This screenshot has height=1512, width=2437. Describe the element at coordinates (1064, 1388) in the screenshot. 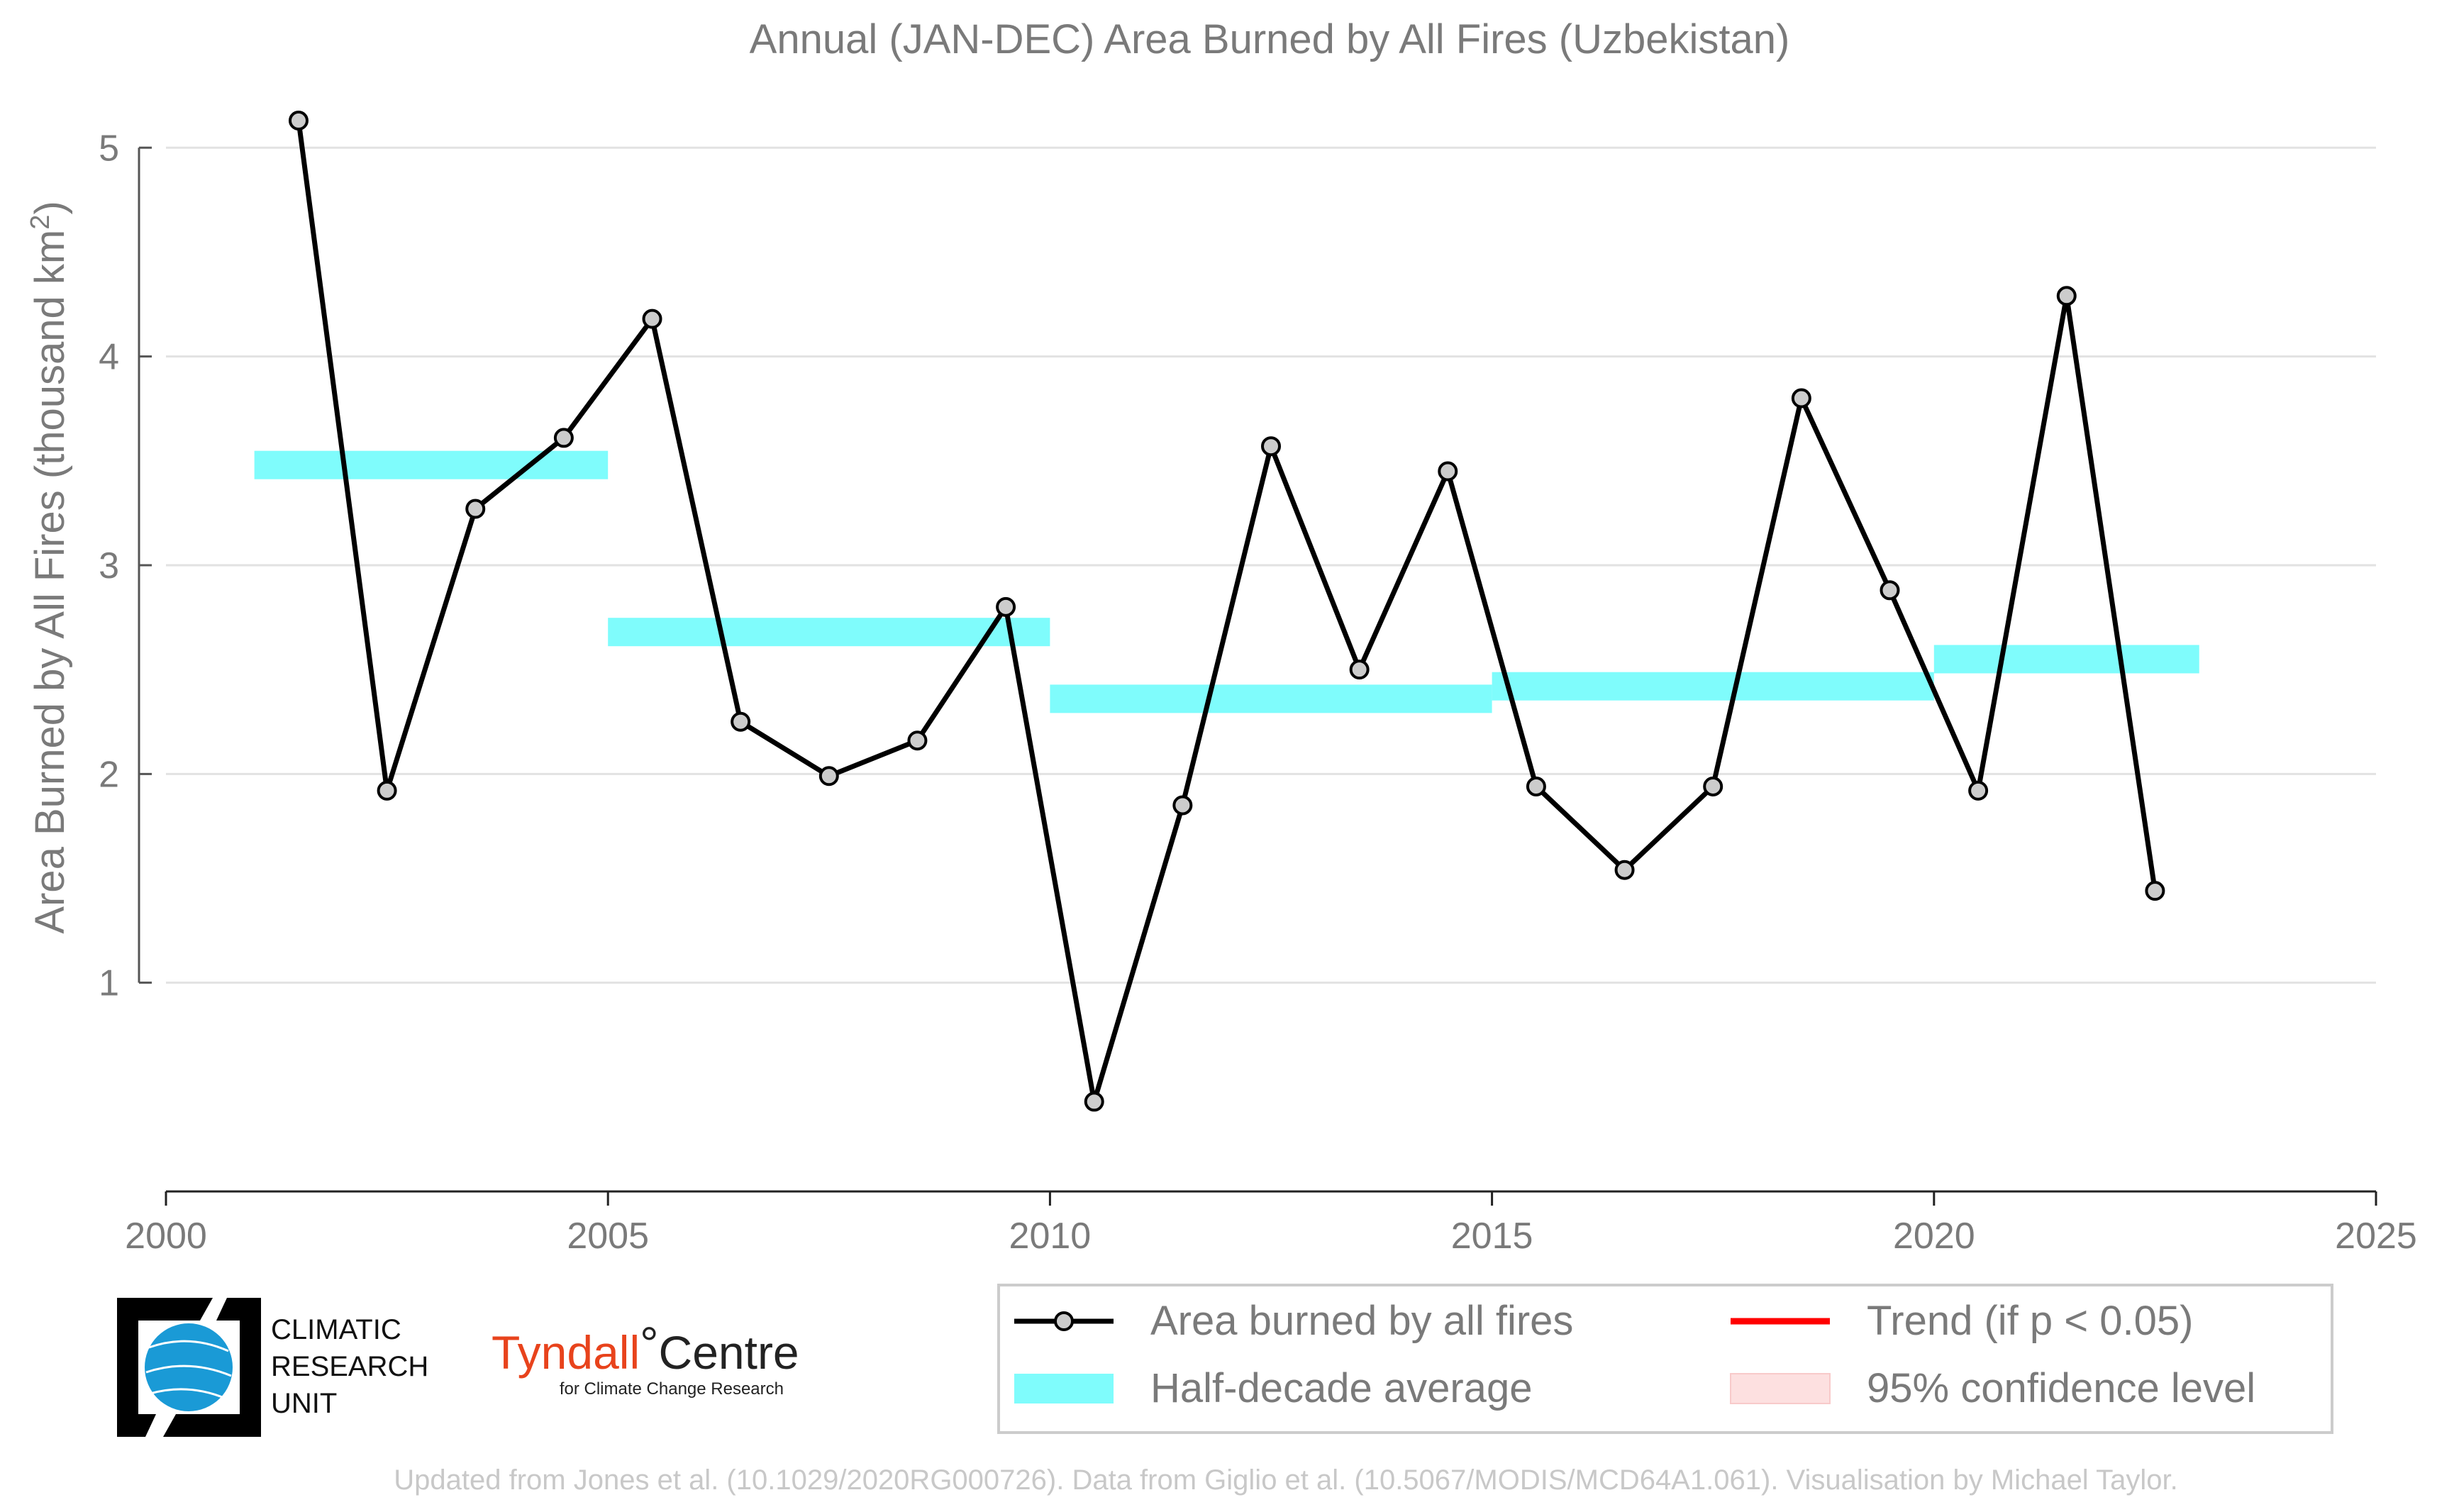

I see `legend-swatch-average` at that location.